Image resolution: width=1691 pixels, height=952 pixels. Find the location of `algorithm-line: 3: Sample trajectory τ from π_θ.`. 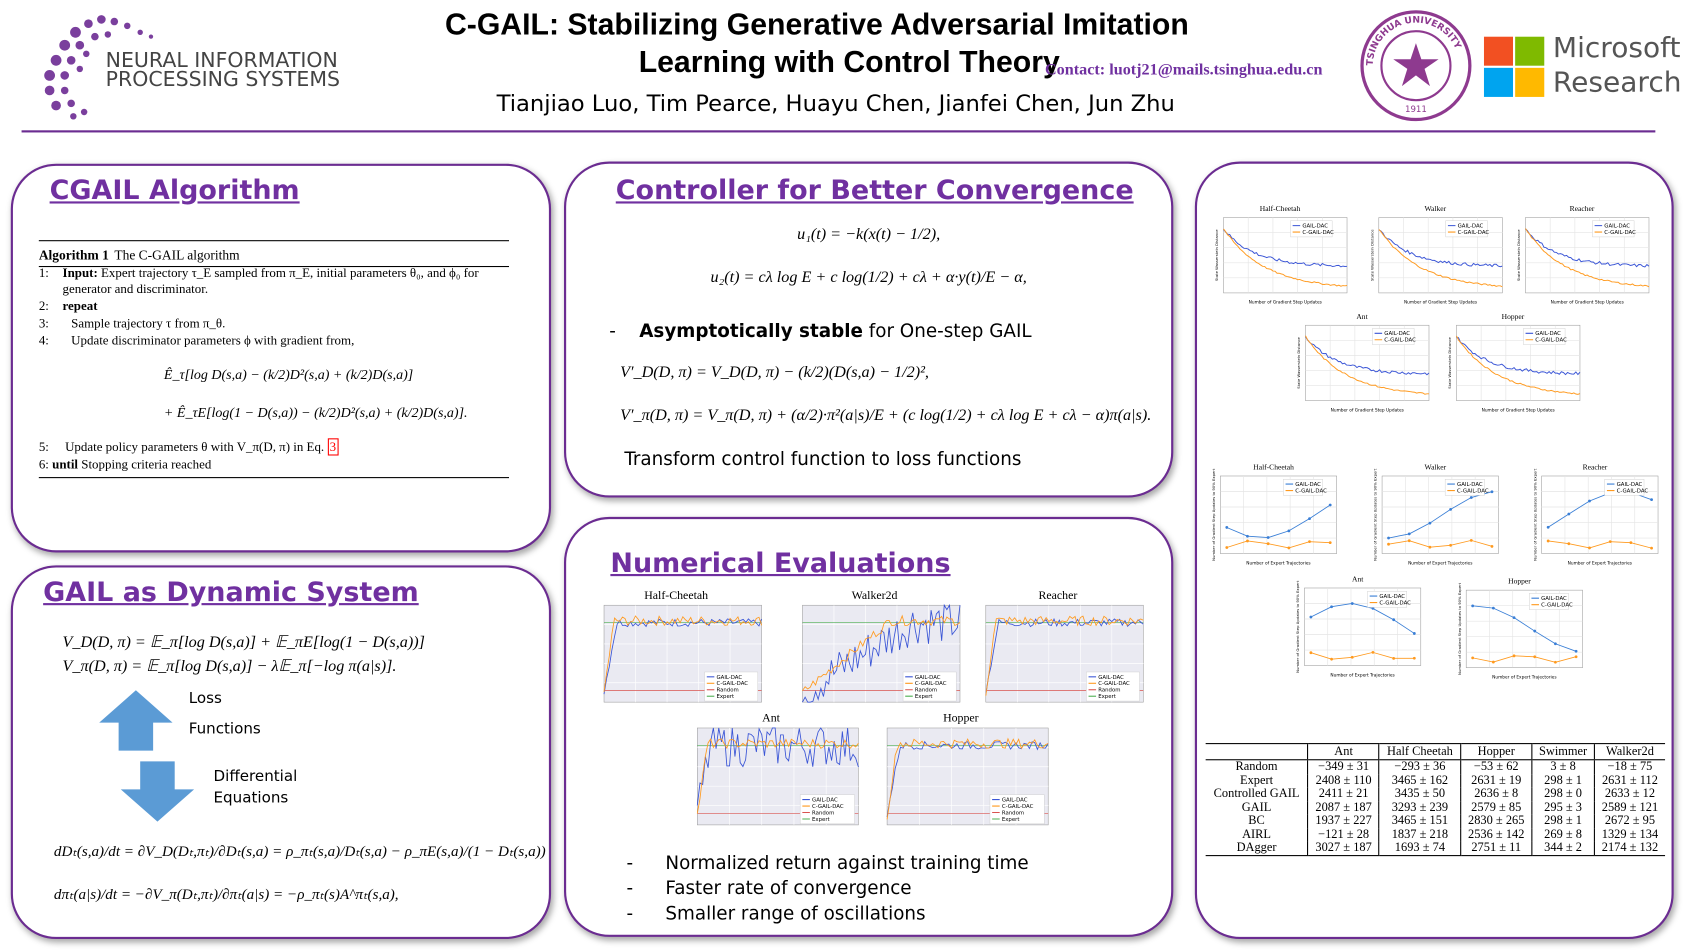

algorithm-line: 3: Sample trajectory τ from π_θ. is located at coordinates (274, 324).